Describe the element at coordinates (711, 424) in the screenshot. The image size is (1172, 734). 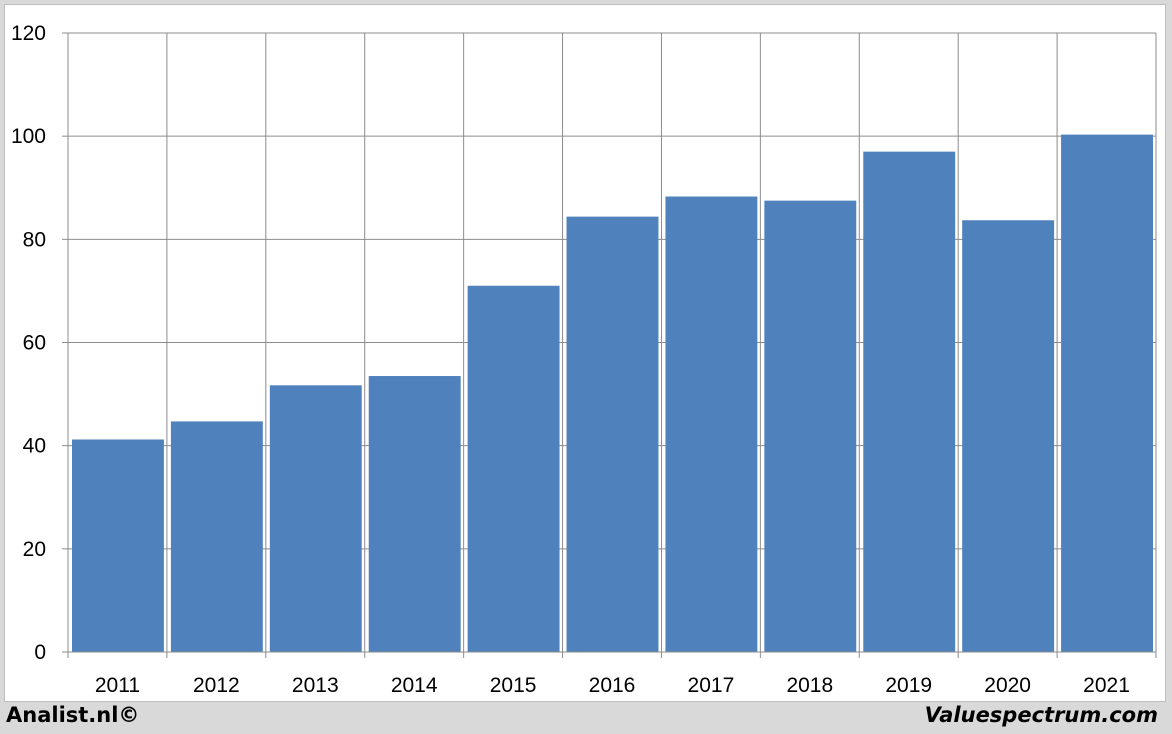
I see `bar-2017` at that location.